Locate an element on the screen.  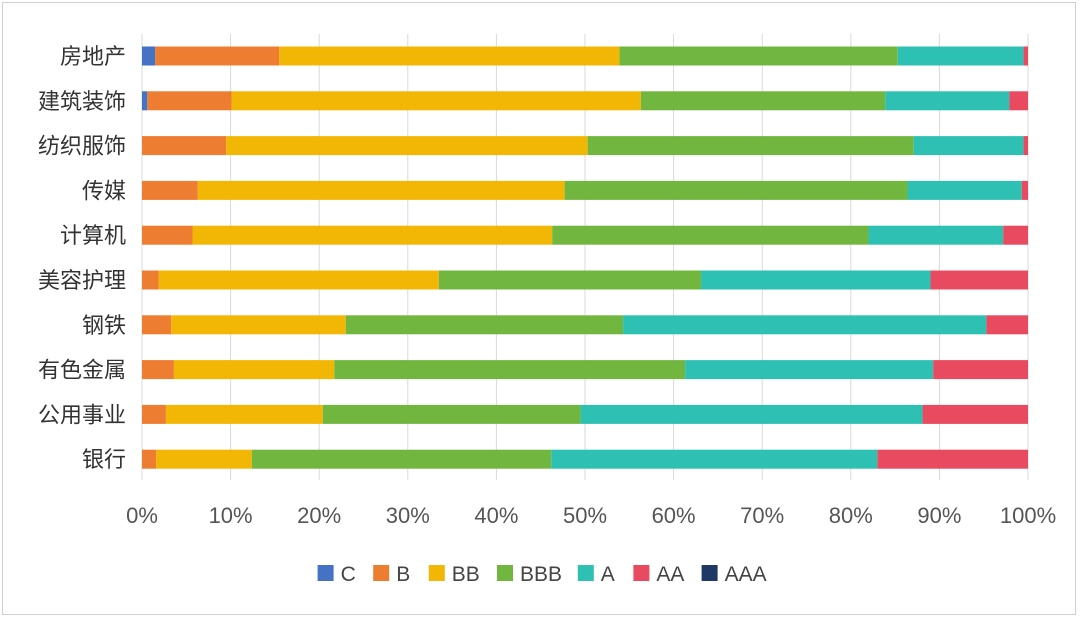
category-label: 纺织服饰 is located at coordinates (82, 147).